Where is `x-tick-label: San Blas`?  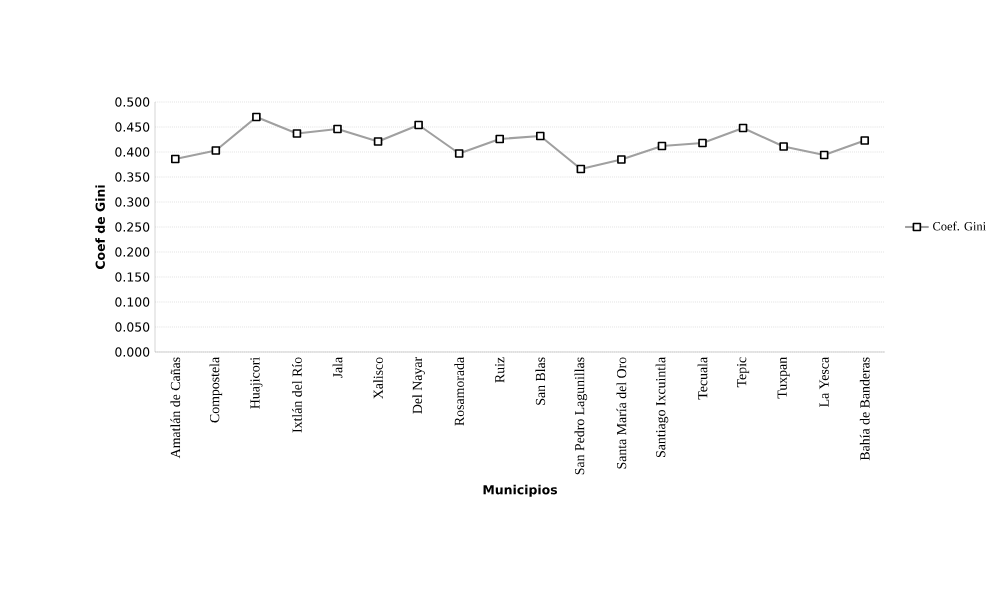 x-tick-label: San Blas is located at coordinates (540, 381).